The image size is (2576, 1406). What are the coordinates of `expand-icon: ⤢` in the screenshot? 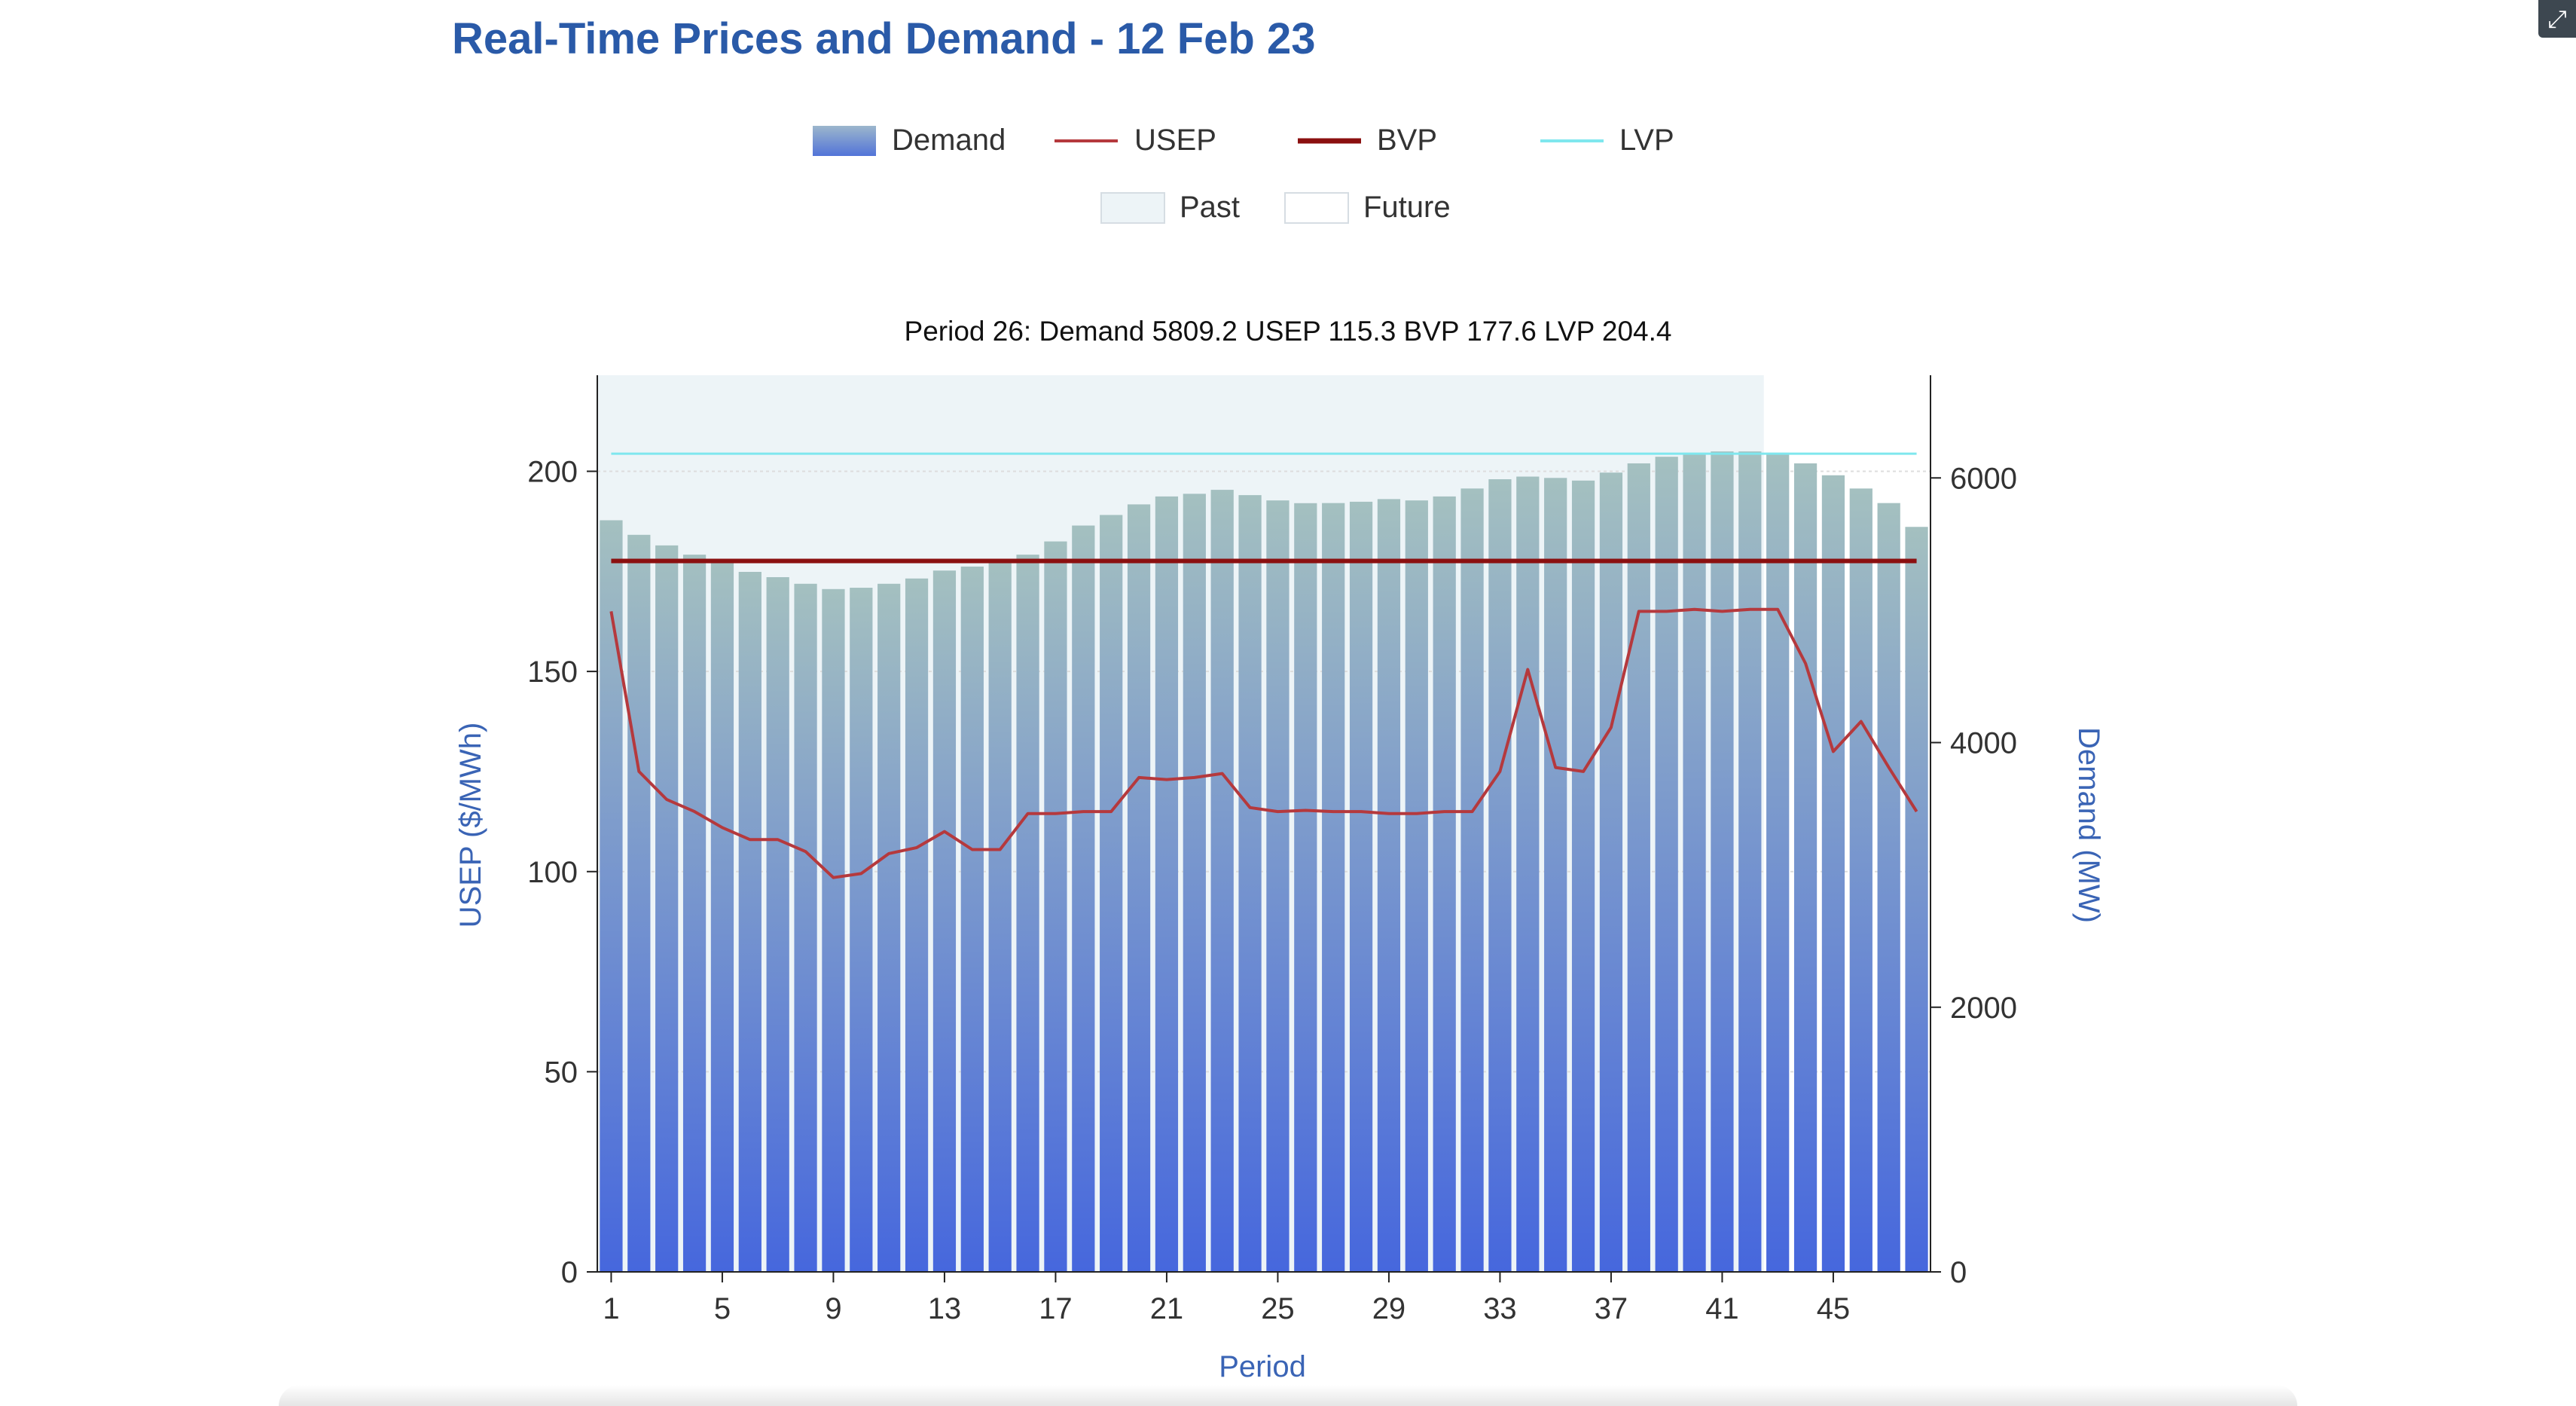 It's located at (2557, 19).